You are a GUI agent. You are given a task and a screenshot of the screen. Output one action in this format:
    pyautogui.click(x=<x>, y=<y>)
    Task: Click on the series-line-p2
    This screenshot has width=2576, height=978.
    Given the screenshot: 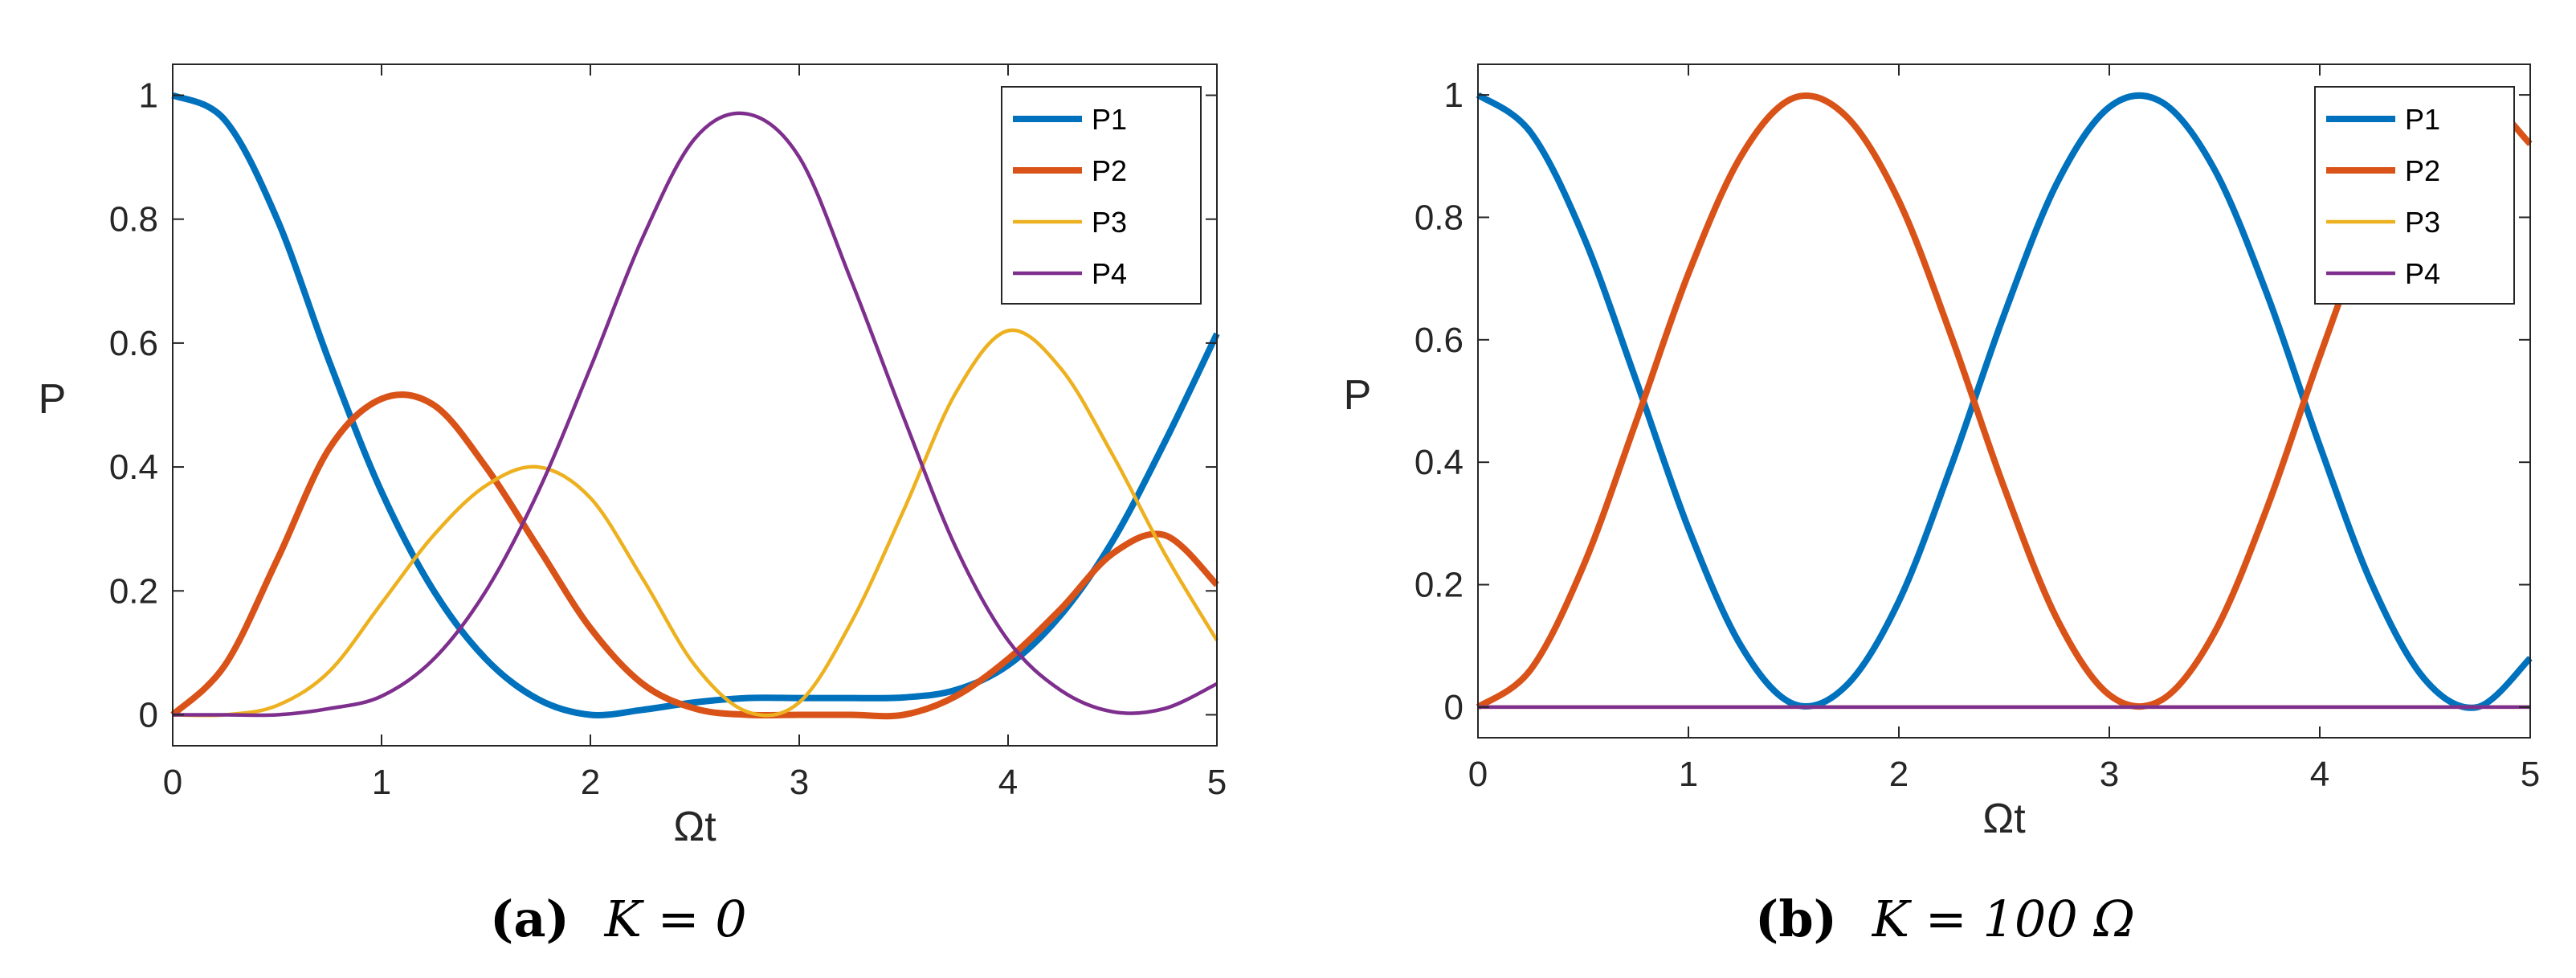 What is the action you would take?
    pyautogui.click(x=694, y=555)
    